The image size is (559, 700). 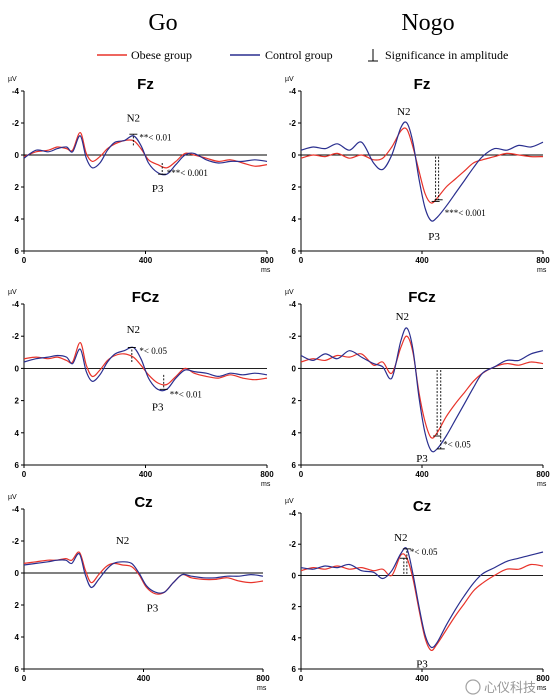 I want to click on panel-cz-go-series-control, so click(x=143, y=573).